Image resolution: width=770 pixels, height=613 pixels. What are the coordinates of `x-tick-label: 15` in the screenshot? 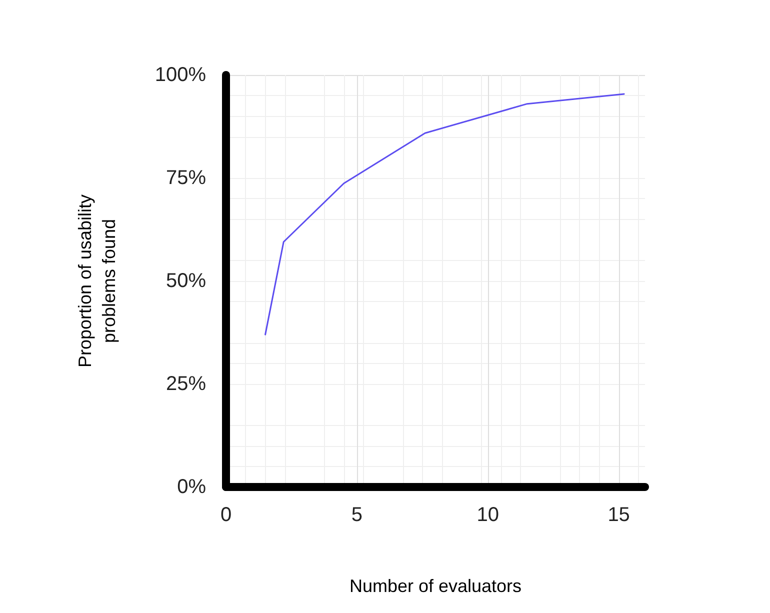 It's located at (619, 515).